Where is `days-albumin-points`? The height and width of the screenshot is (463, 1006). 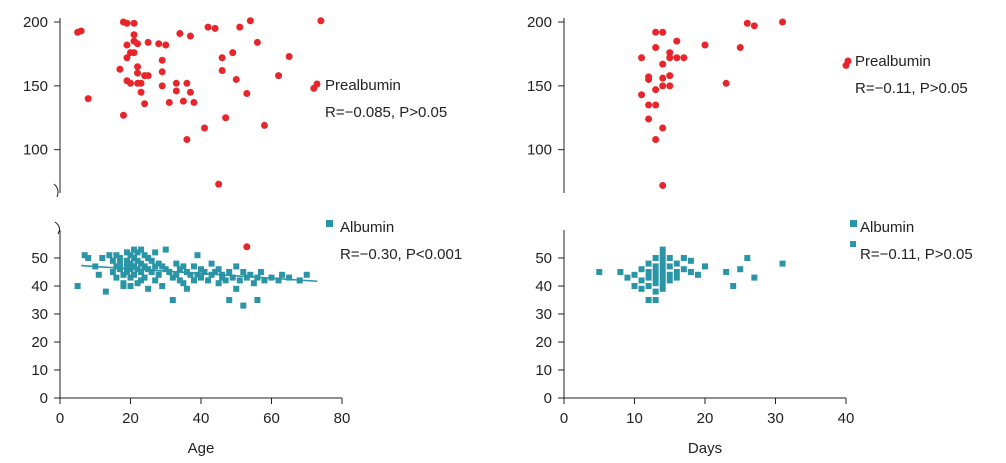
days-albumin-points is located at coordinates (726, 272).